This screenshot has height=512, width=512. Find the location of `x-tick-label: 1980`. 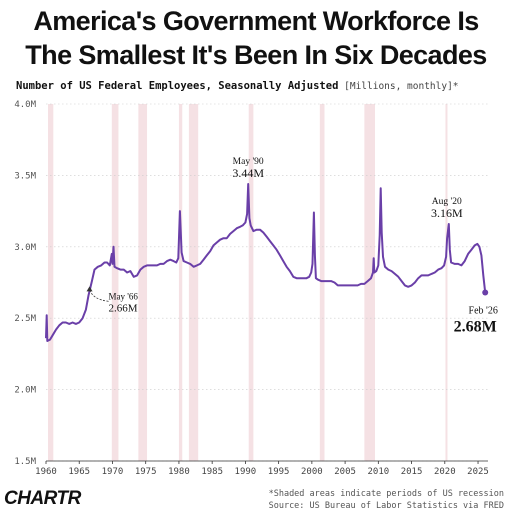

x-tick-label: 1980 is located at coordinates (179, 472).